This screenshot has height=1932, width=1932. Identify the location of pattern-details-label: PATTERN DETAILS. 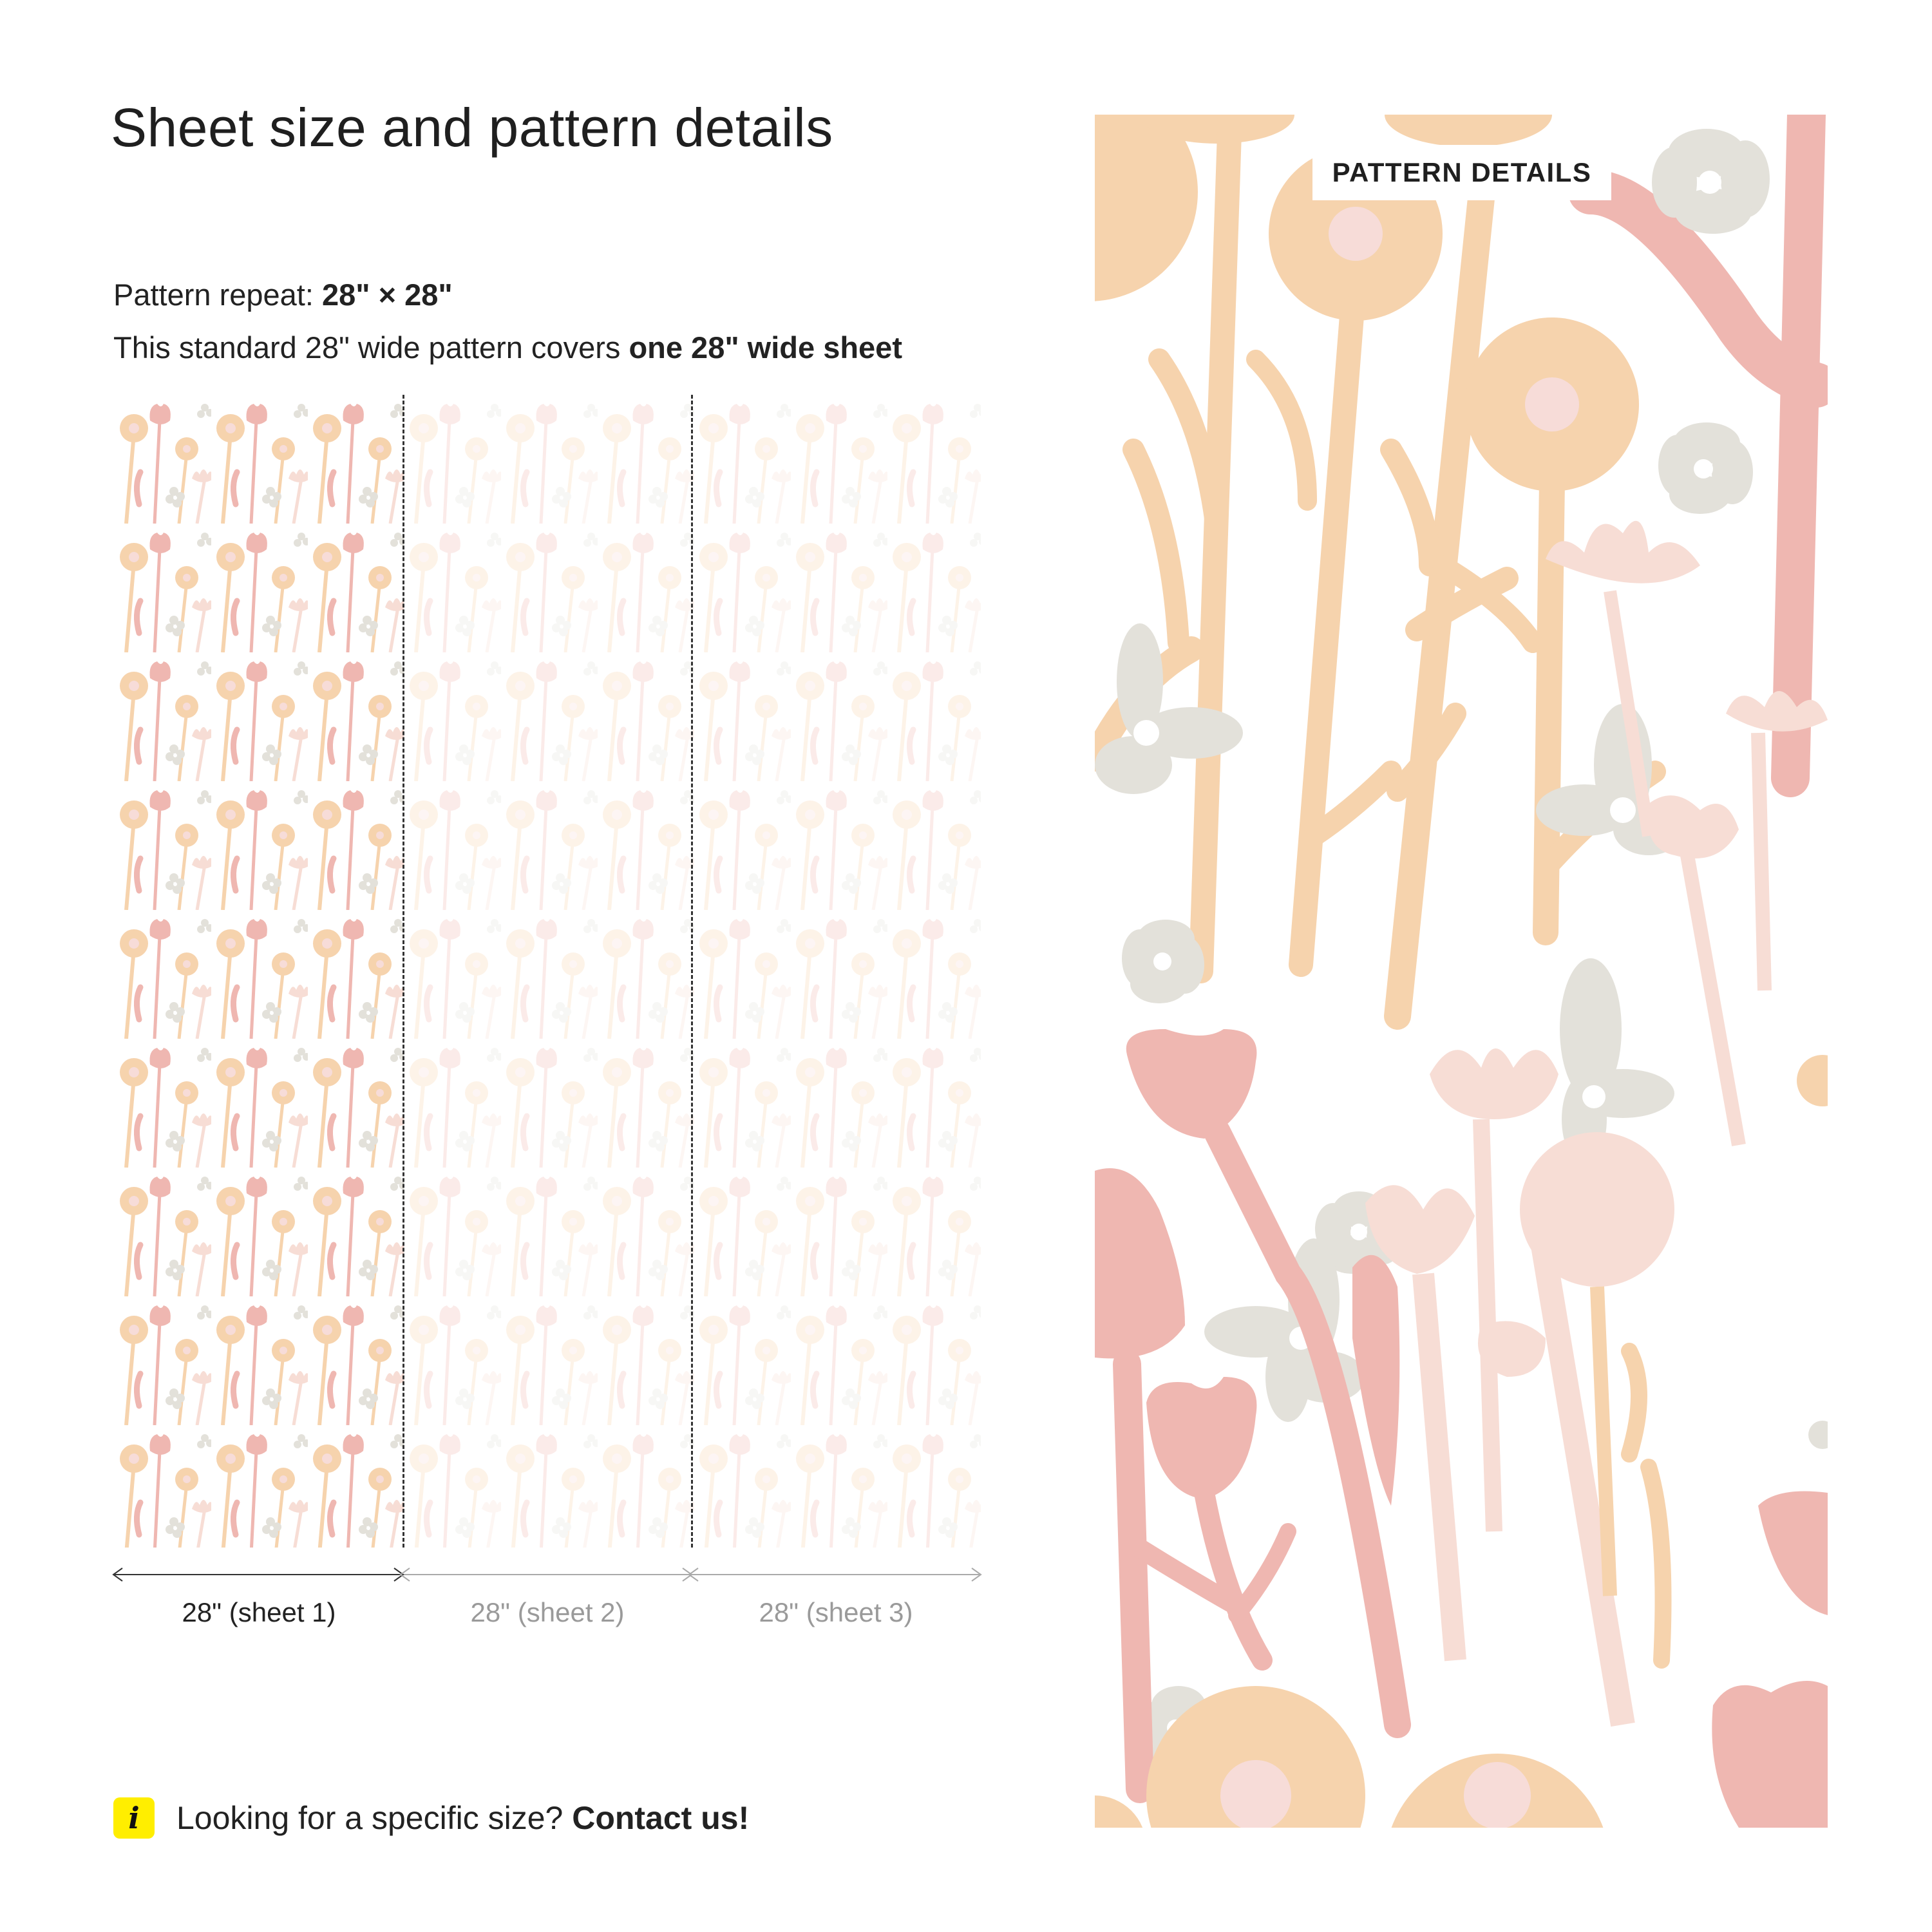
(1461, 173).